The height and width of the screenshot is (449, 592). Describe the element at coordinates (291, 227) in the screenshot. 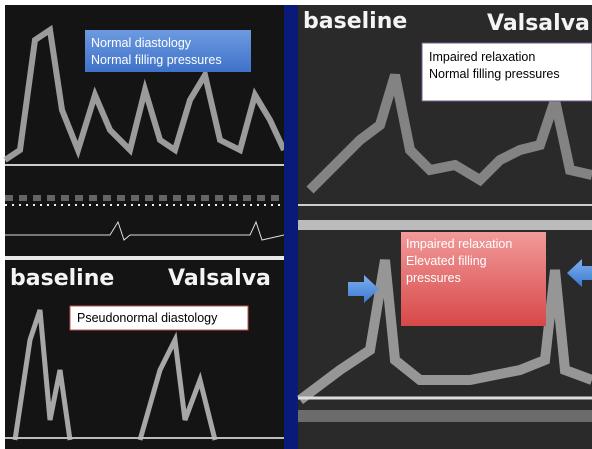

I see `divider` at that location.